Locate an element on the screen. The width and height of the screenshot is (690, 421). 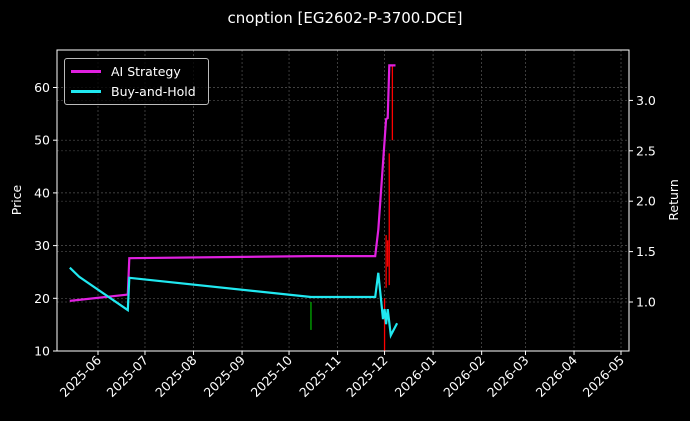
y-axis-right: 1.0 1.5 2.0 2.5 3.0 is located at coordinates (642, 201).